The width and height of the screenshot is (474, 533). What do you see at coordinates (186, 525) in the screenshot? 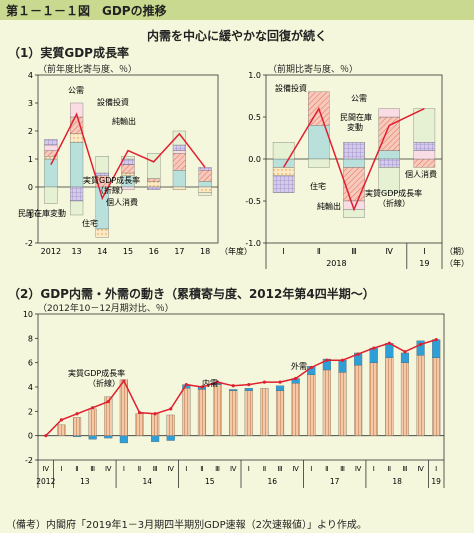
I see `footnote: （備考）内閣府「2019年1－3月期四半期別GDP速報（2次速報値）」より作成。` at bounding box center [186, 525].